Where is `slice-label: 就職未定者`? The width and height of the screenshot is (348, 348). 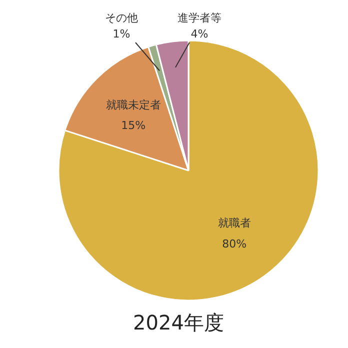
slice-label: 就職未定者 is located at coordinates (133, 105).